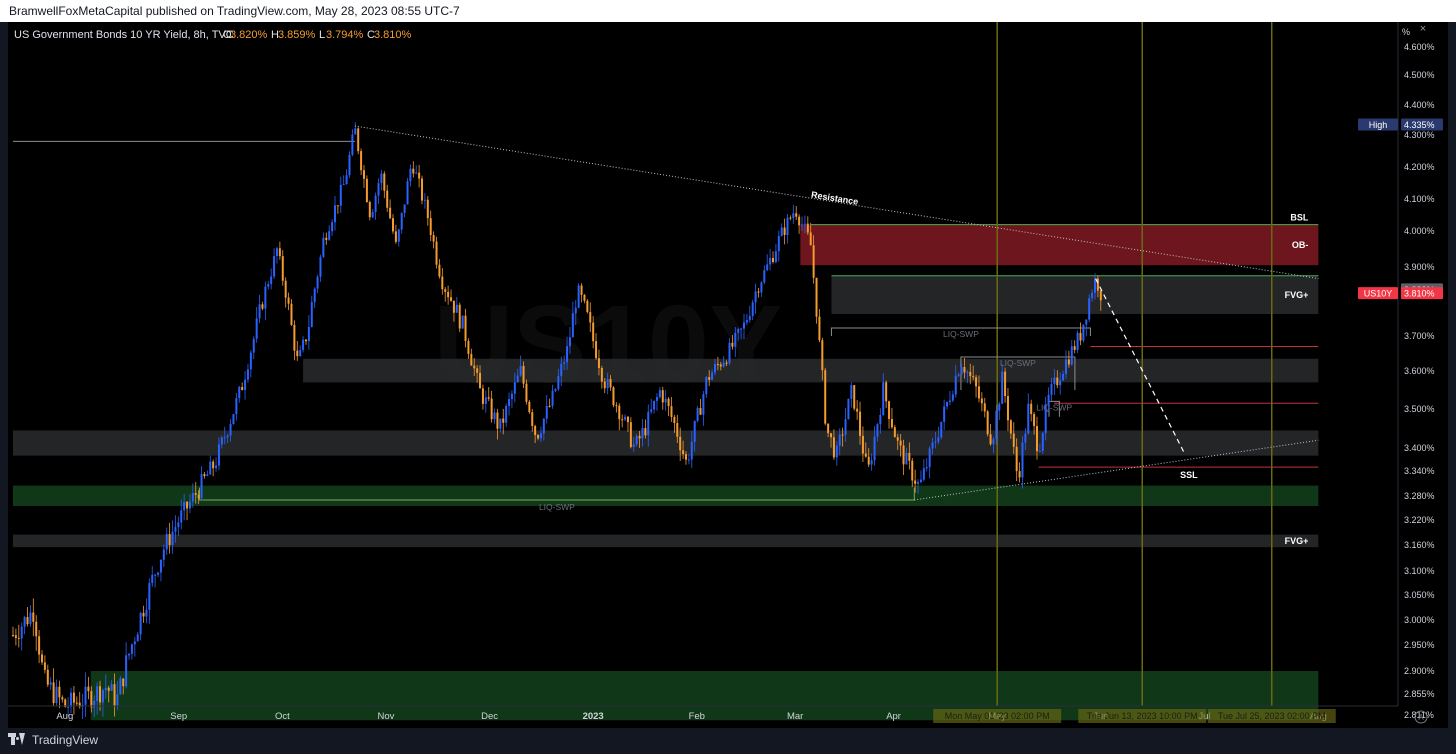 Image resolution: width=1456 pixels, height=754 pixels. What do you see at coordinates (1189, 475) in the screenshot?
I see `level-label-4: SSL` at bounding box center [1189, 475].